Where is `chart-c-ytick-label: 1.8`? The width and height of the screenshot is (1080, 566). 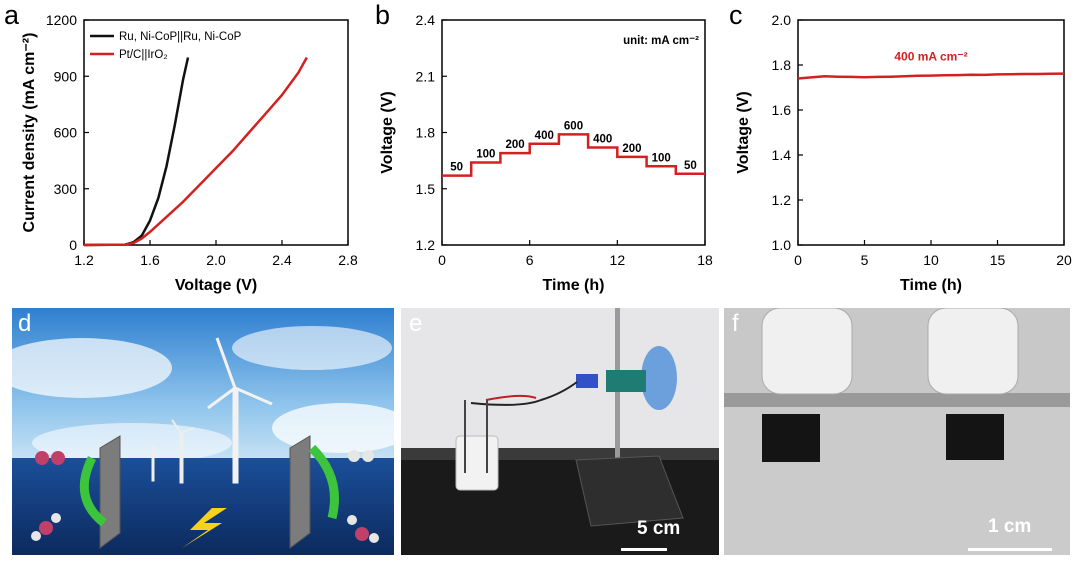 chart-c-ytick-label: 1.8 is located at coordinates (782, 65).